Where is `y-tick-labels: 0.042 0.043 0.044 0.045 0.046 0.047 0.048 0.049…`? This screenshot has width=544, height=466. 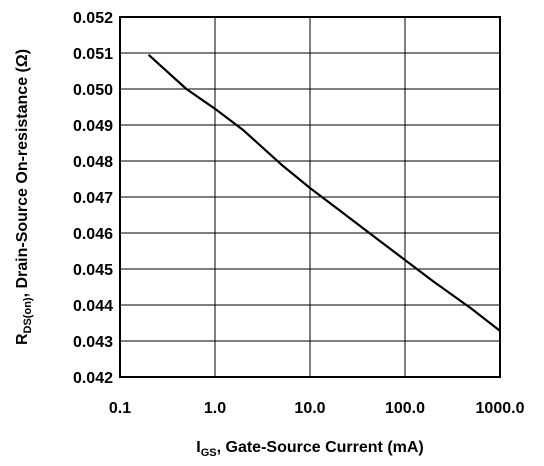
y-tick-labels: 0.042 0.043 0.044 0.045 0.046 0.047 0.048 0.049… is located at coordinates (93, 198).